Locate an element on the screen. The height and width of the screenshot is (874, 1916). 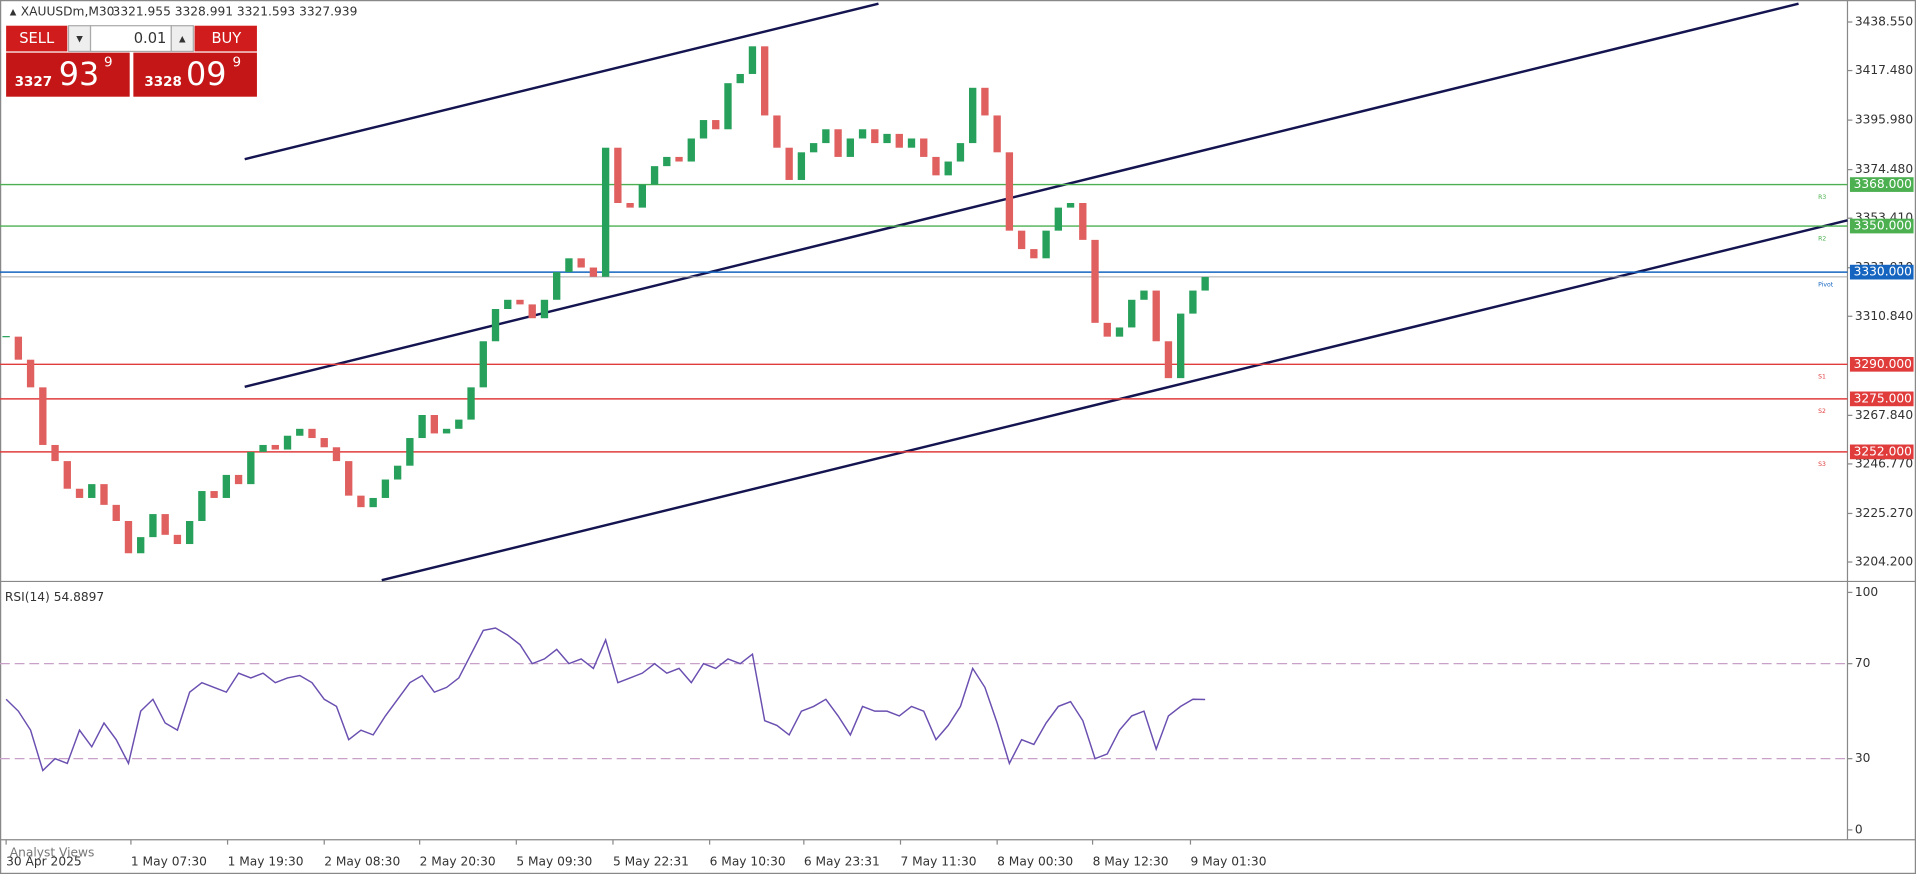
x-tick-label: 9 May 01:30 is located at coordinates (1228, 861).